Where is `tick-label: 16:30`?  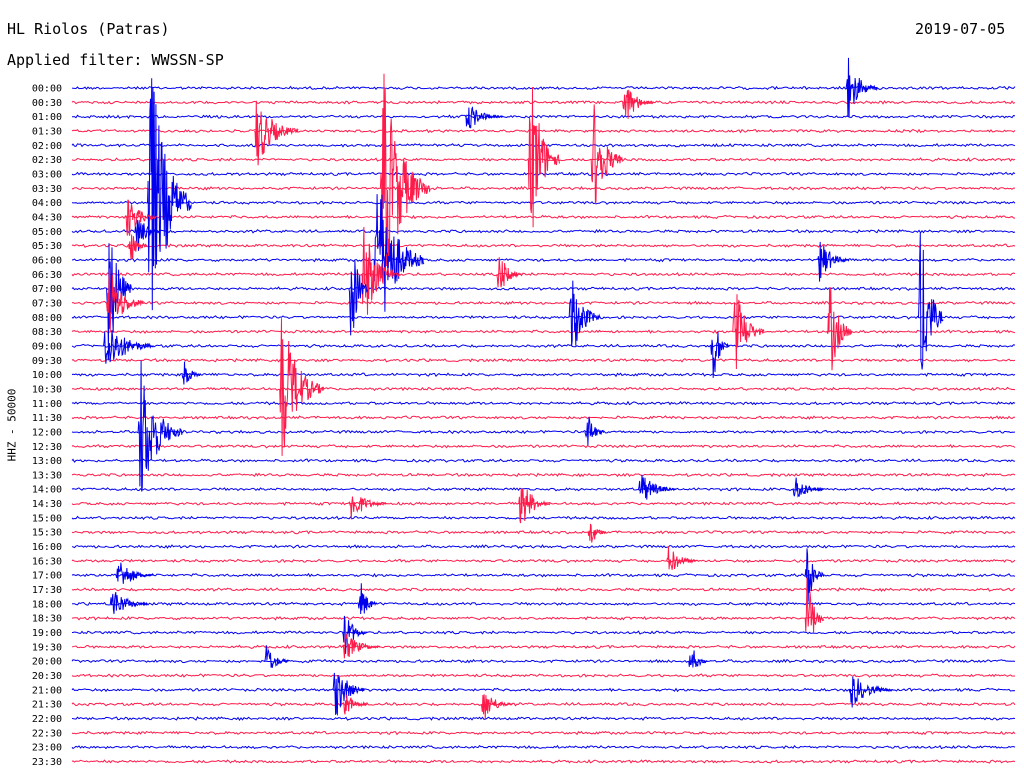 tick-label: 16:30 is located at coordinates (47, 561).